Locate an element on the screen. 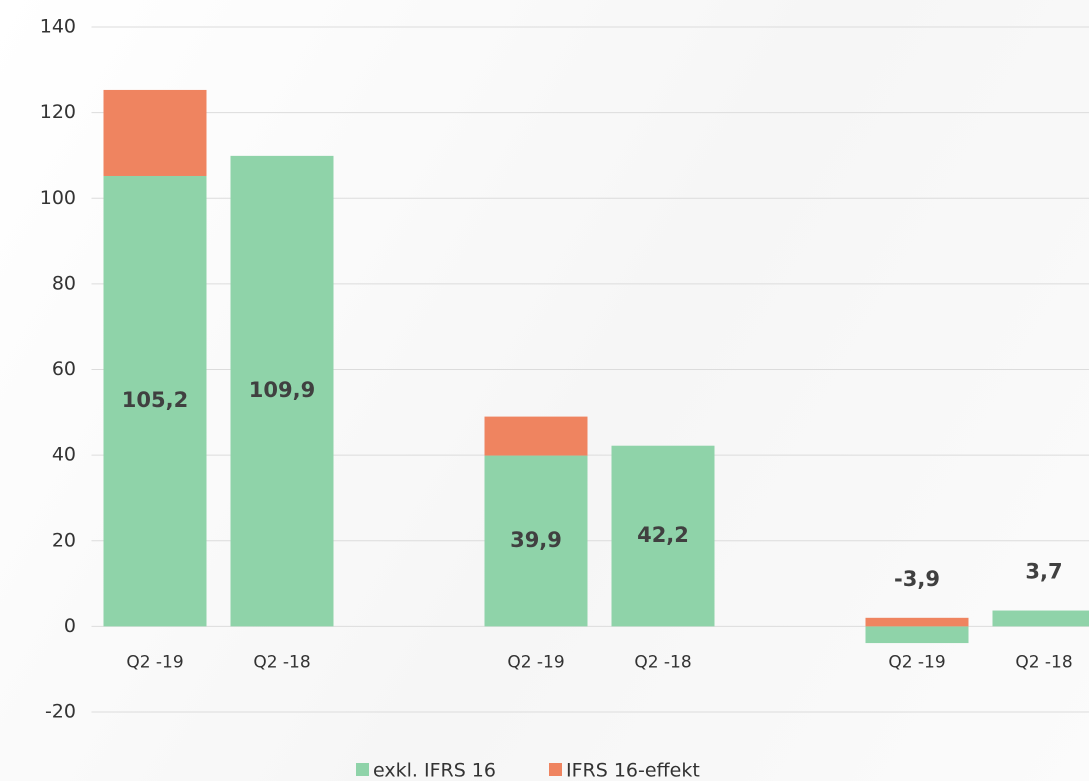  y-tick-label: 80 is located at coordinates (64, 283).